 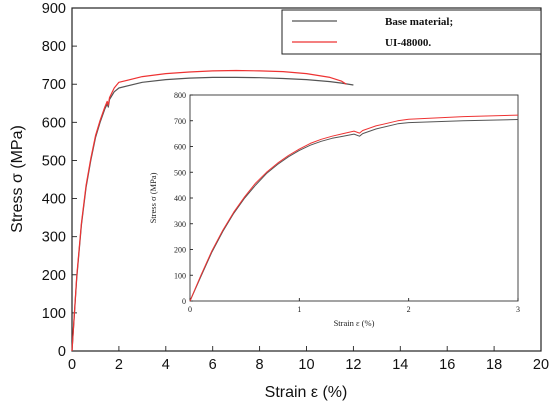 What do you see at coordinates (400, 365) in the screenshot?
I see `xtick-label: 14` at bounding box center [400, 365].